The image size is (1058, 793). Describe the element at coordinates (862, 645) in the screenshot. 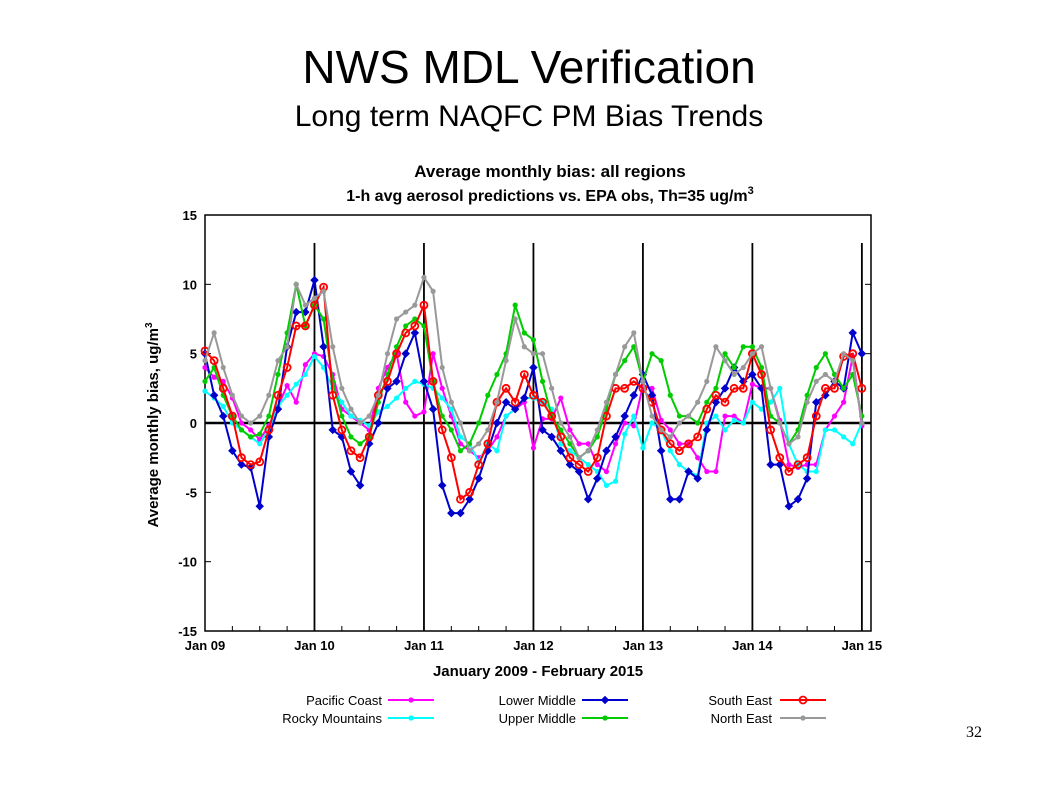

I see `x-tick-label-6: Jan 15` at that location.